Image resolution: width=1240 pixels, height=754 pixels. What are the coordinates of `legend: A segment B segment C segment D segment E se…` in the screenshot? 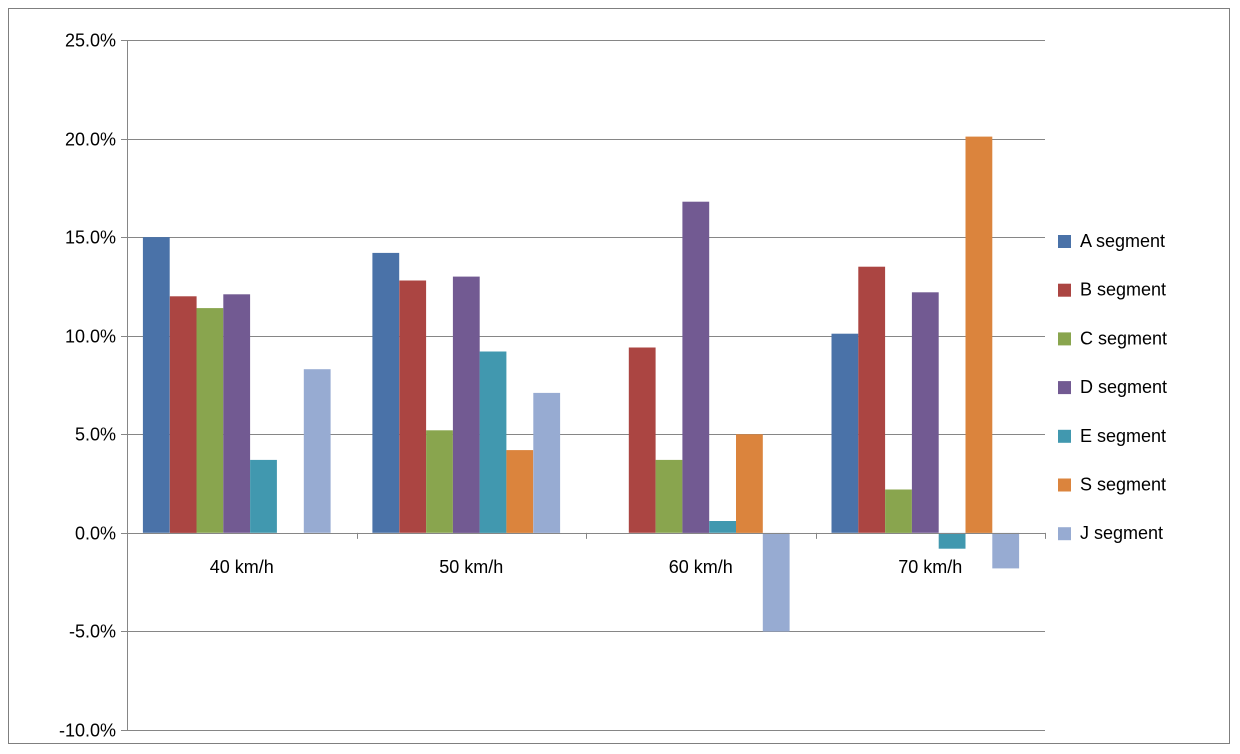 It's located at (1112, 387).